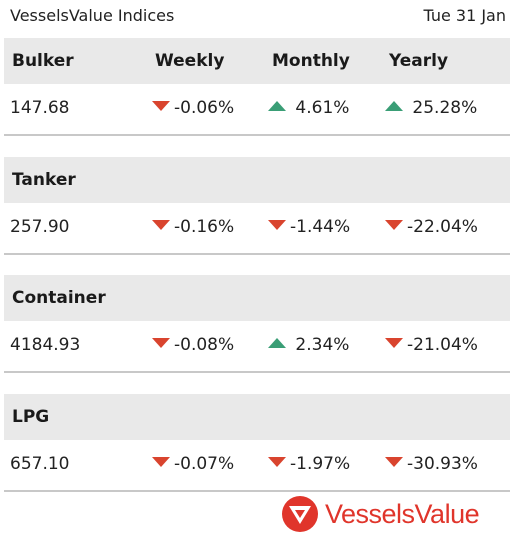  What do you see at coordinates (43, 61) in the screenshot?
I see `section-name: Bulker` at bounding box center [43, 61].